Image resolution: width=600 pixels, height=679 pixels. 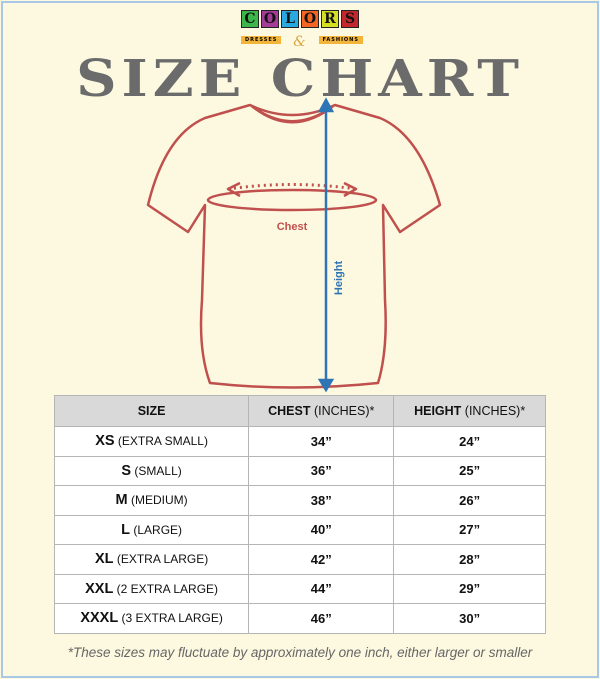 What do you see at coordinates (292, 200) in the screenshot?
I see `chest-ellipse` at bounding box center [292, 200].